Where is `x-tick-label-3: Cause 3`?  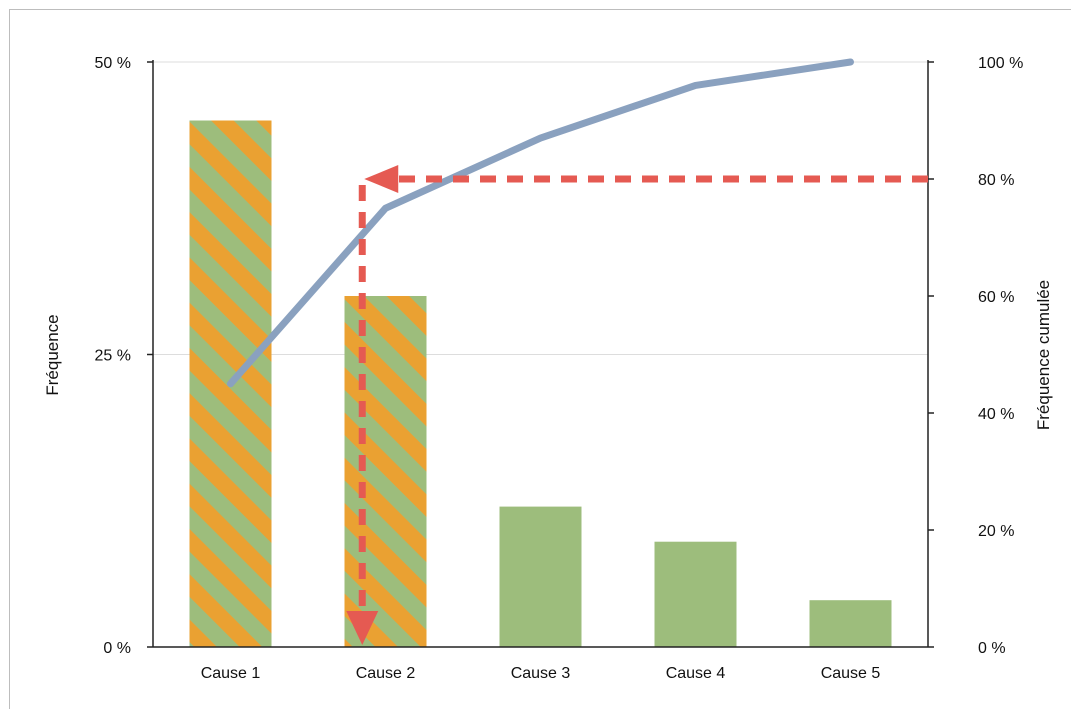
x-tick-label-3: Cause 3 is located at coordinates (541, 673).